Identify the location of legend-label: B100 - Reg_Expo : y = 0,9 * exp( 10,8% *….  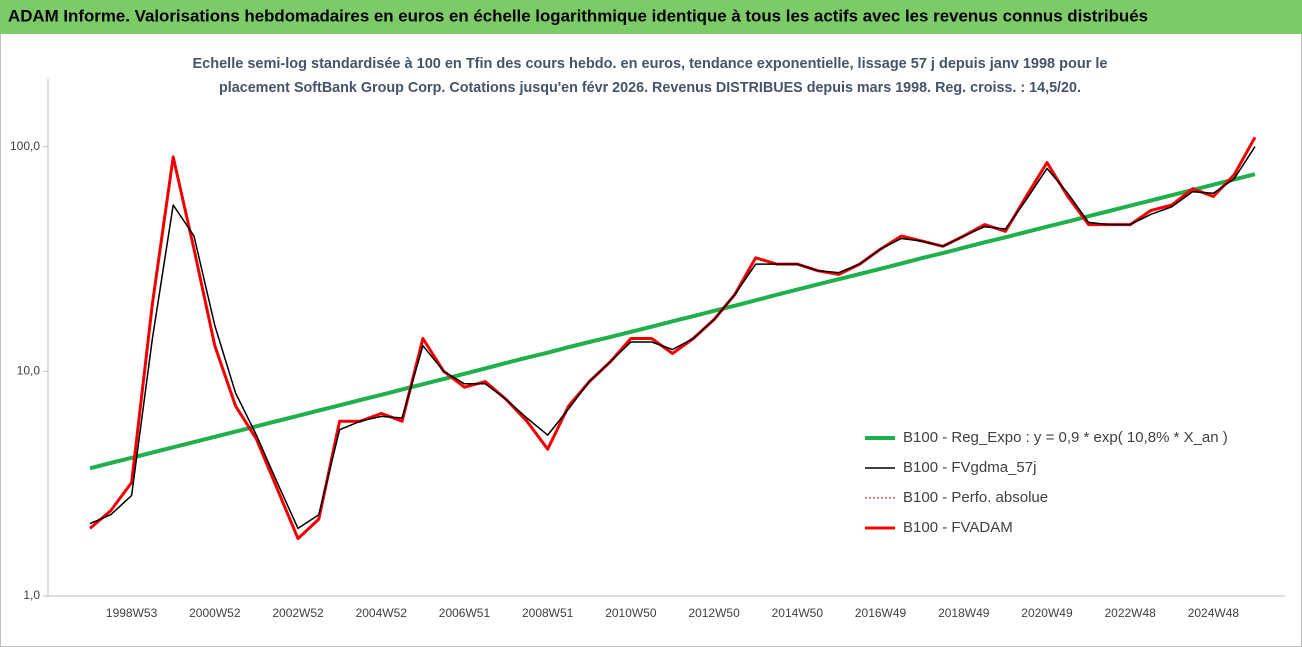
(1065, 437).